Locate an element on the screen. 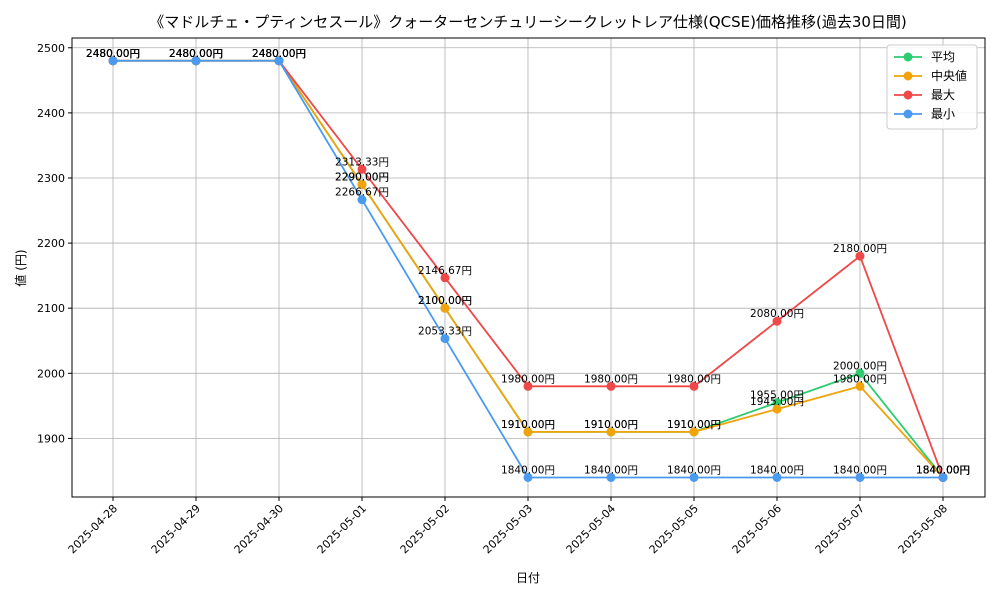 This screenshot has height=600, width=1000. y-tick-label: 2300 is located at coordinates (51, 178).